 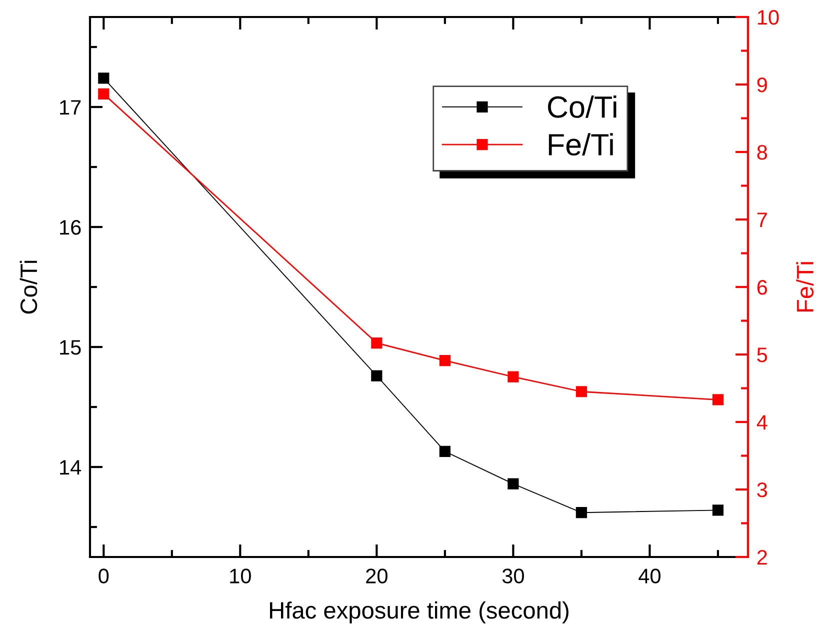 I want to click on x-tick-label: 40, so click(x=649, y=576).